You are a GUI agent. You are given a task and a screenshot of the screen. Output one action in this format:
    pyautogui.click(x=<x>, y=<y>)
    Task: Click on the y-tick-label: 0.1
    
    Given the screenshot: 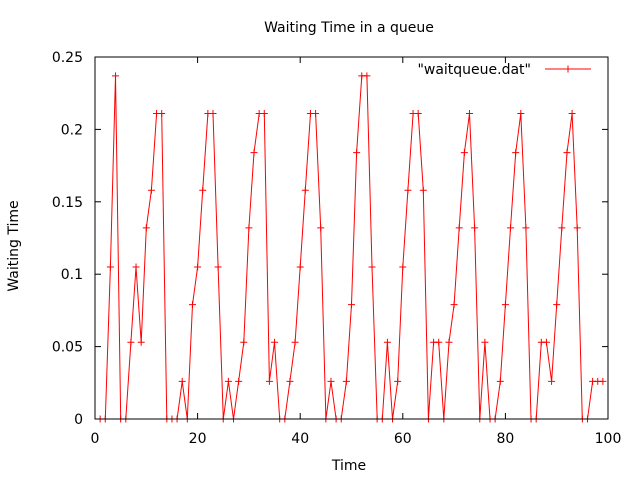 What is the action you would take?
    pyautogui.click(x=72, y=275)
    